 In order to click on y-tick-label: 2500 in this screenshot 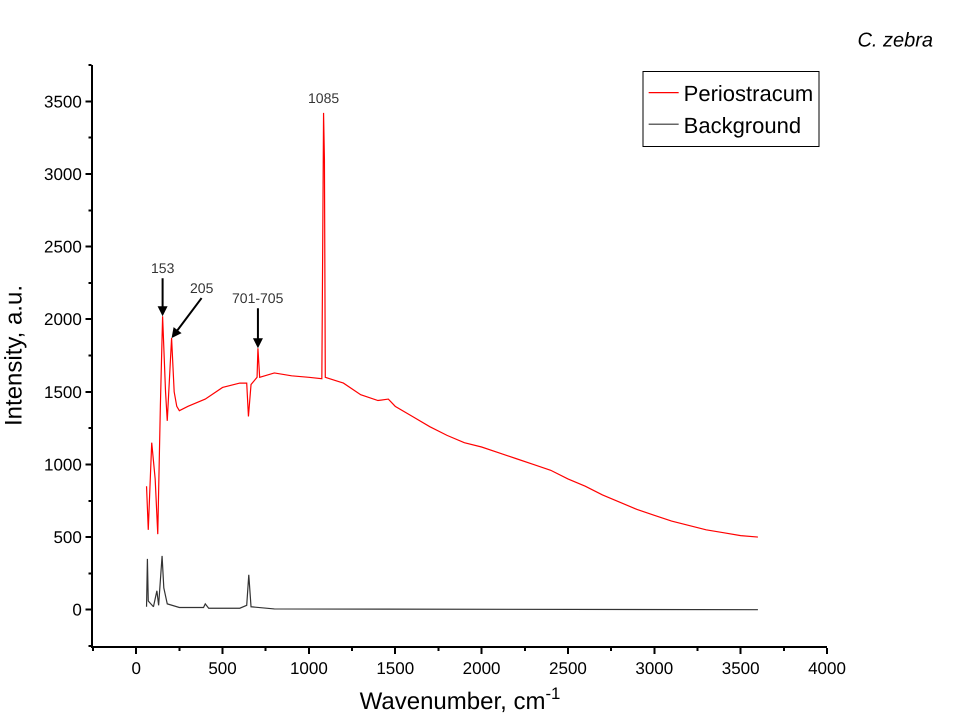, I will do `click(63, 247)`.